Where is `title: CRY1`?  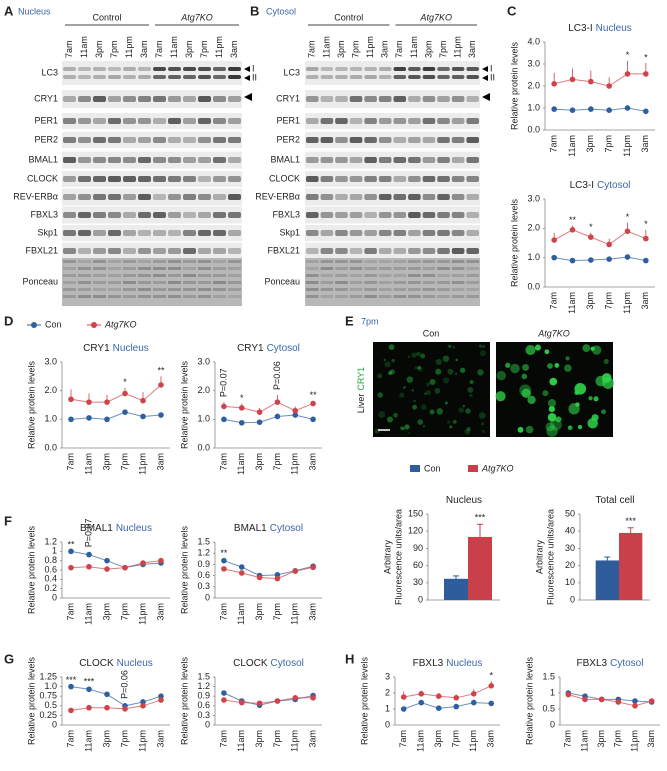 title: CRY1 is located at coordinates (250, 348).